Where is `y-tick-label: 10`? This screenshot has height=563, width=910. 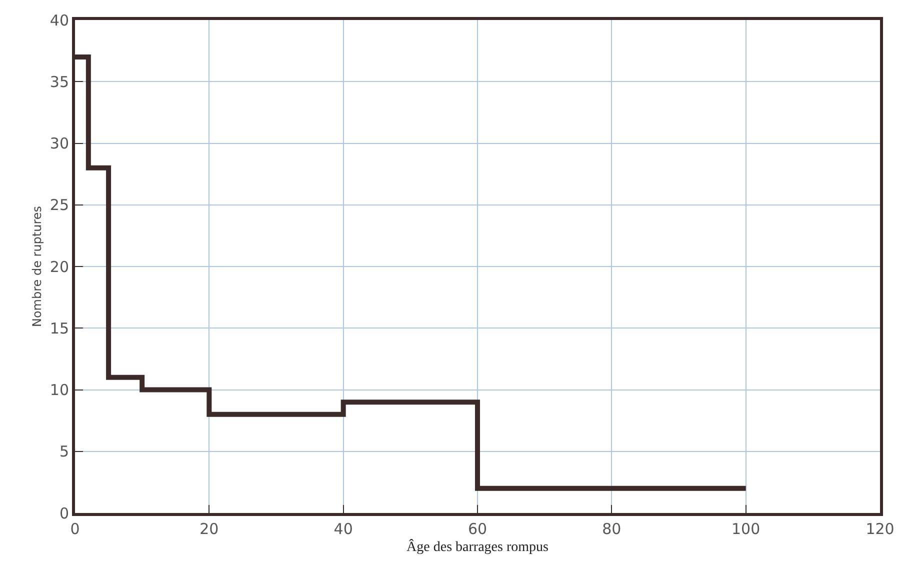
y-tick-label: 10 is located at coordinates (59, 390).